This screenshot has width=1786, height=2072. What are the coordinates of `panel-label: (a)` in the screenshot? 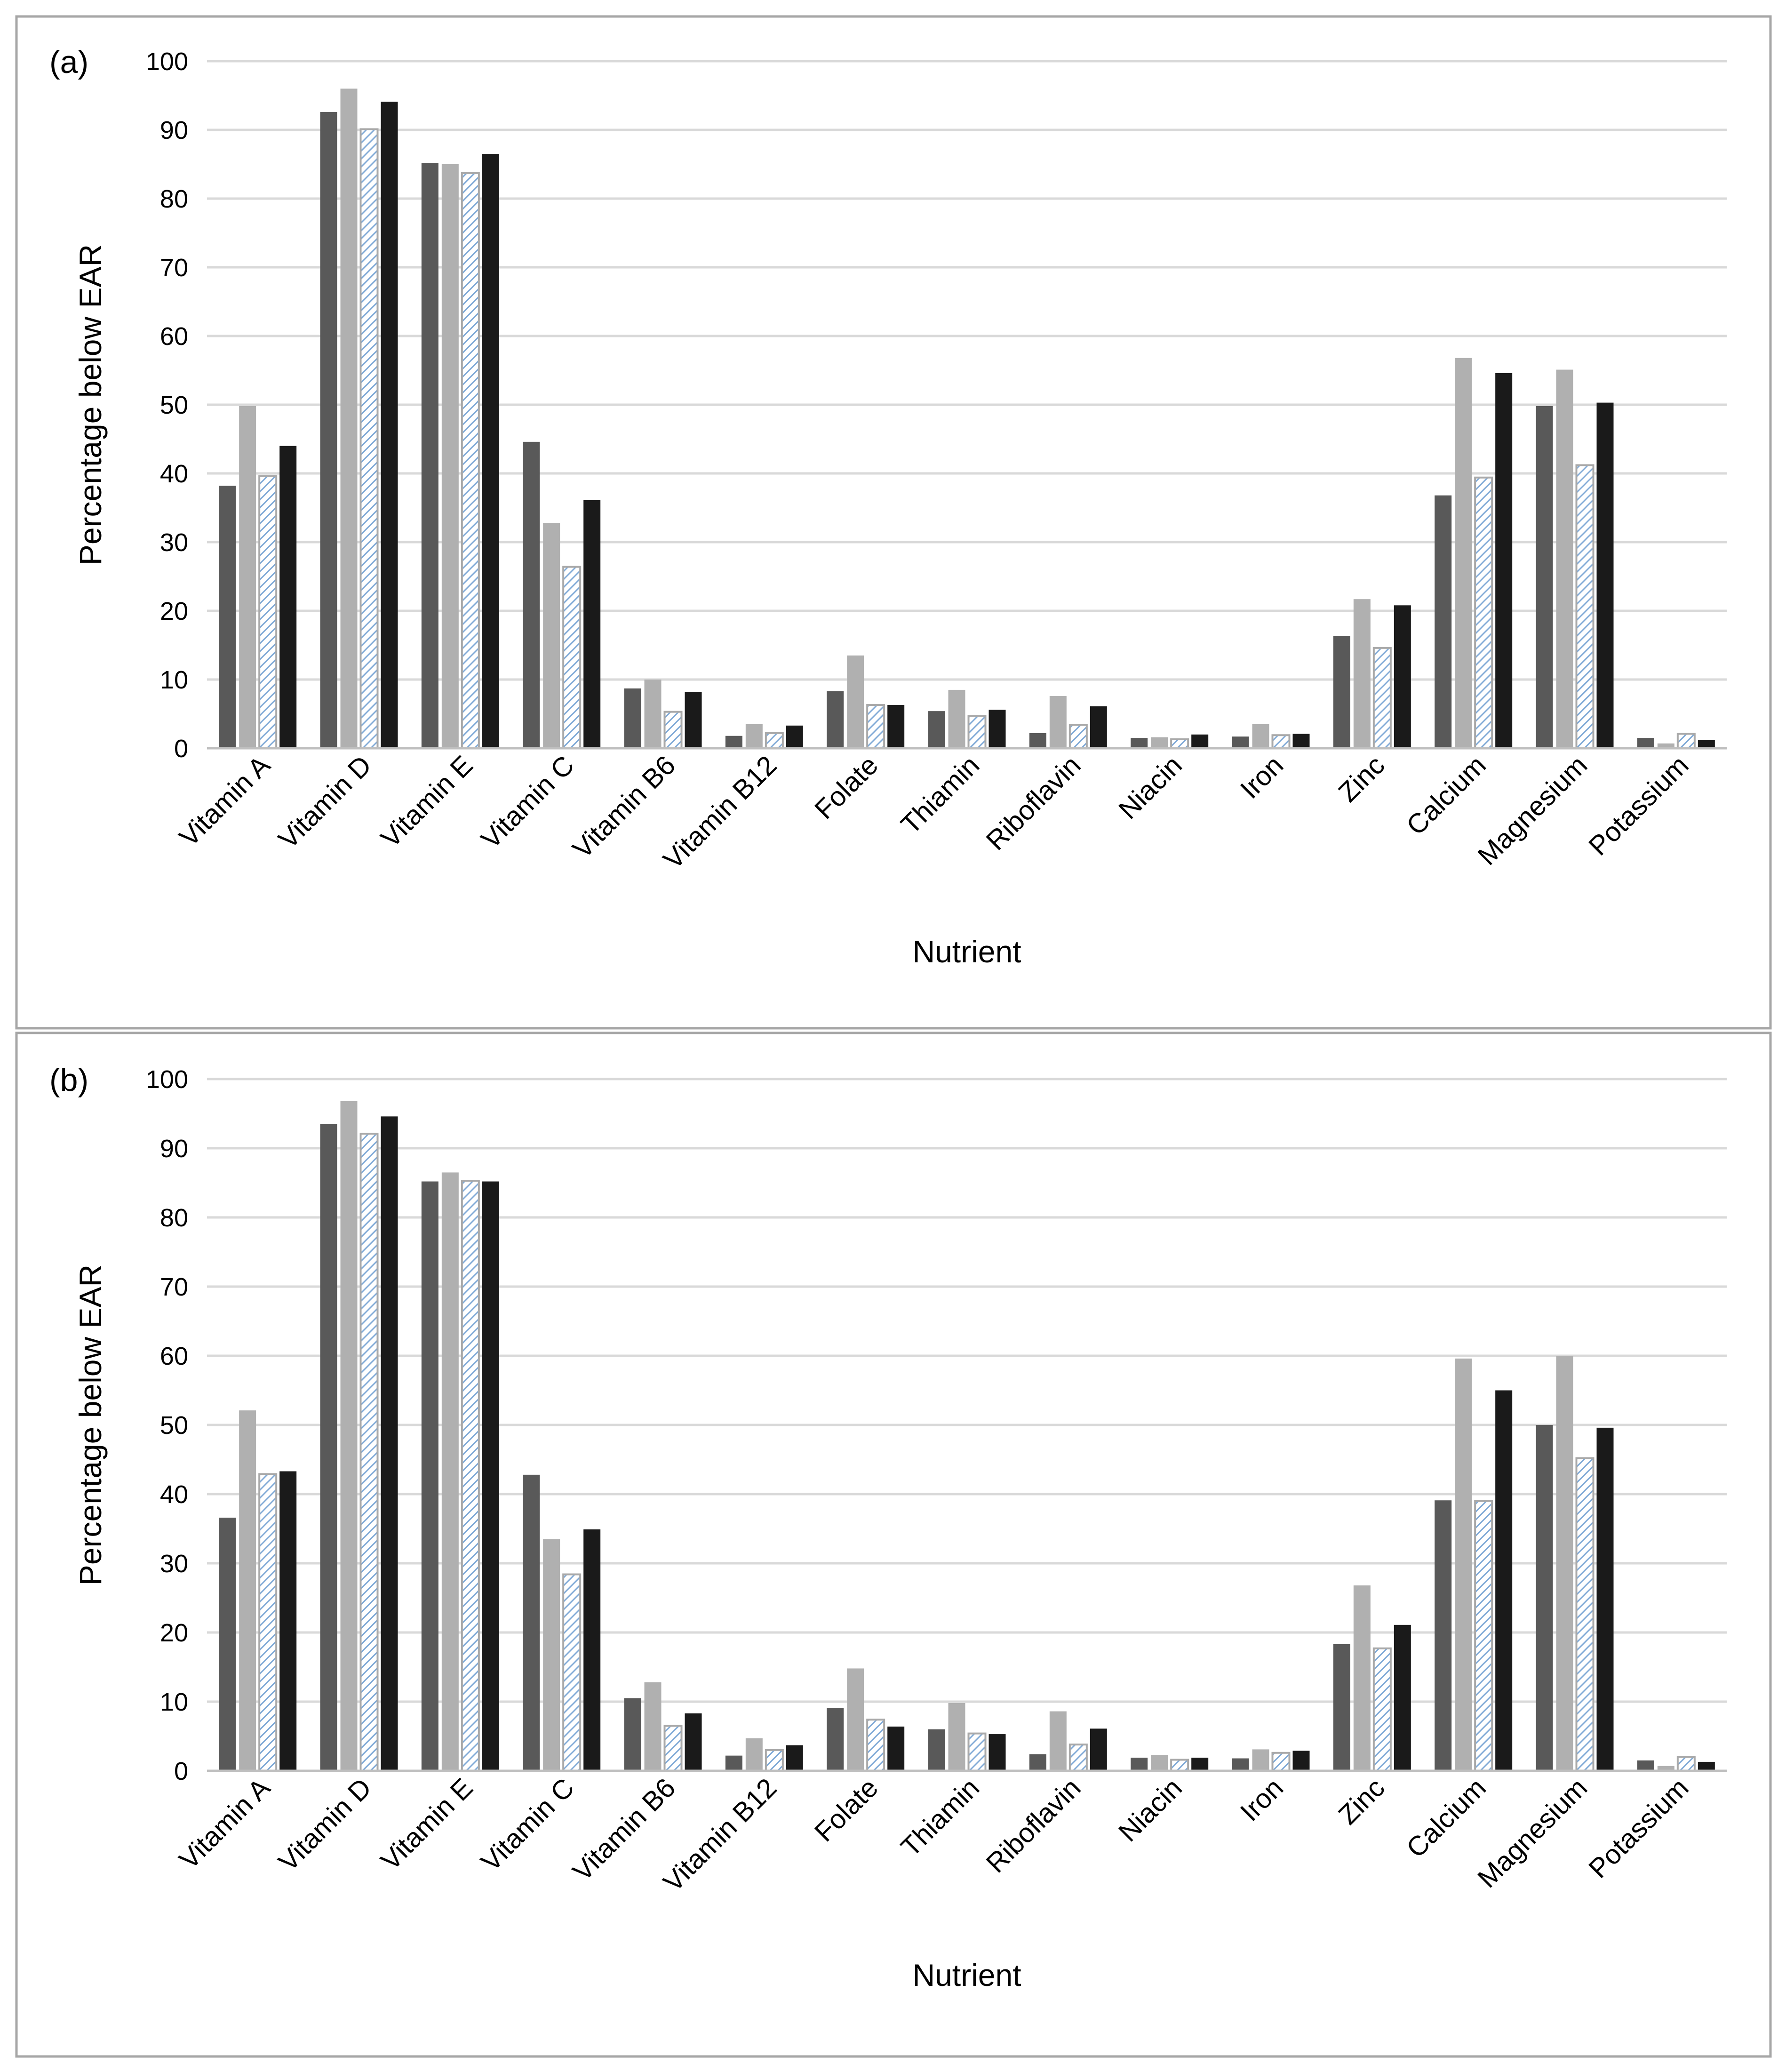 It's located at (69, 62).